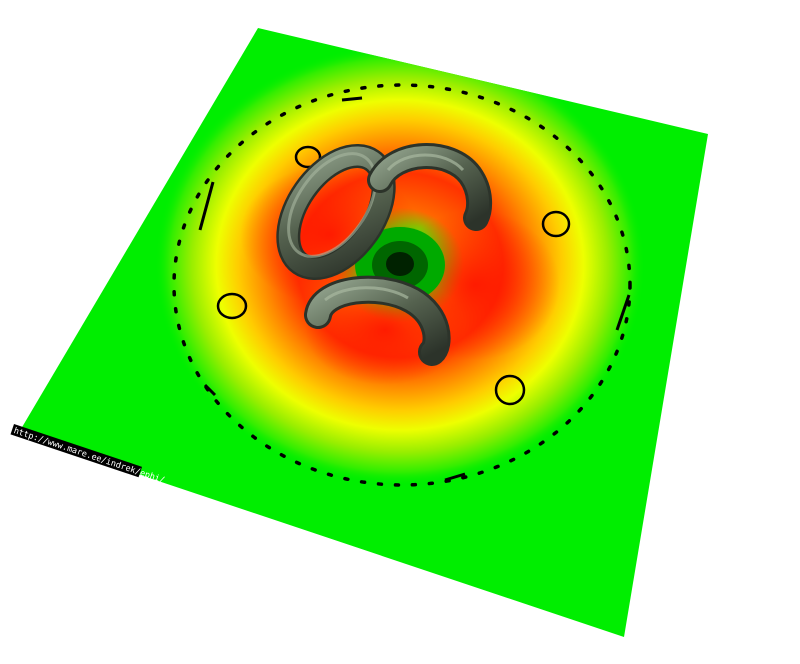 The width and height of the screenshot is (800, 664). What do you see at coordinates (336, 212) in the screenshot?
I see `torus-ring` at bounding box center [336, 212].